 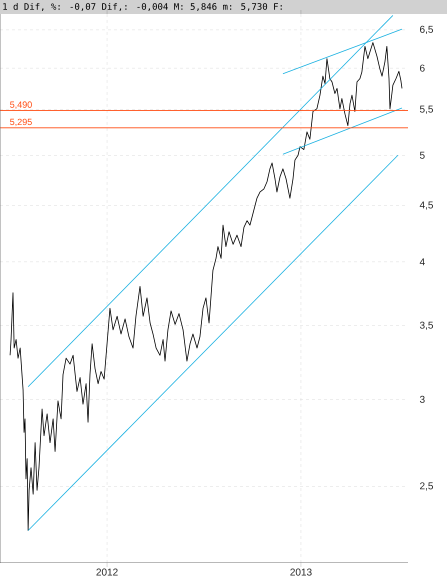 What do you see at coordinates (427, 110) in the screenshot?
I see `y-tick-label: 5,5` at bounding box center [427, 110].